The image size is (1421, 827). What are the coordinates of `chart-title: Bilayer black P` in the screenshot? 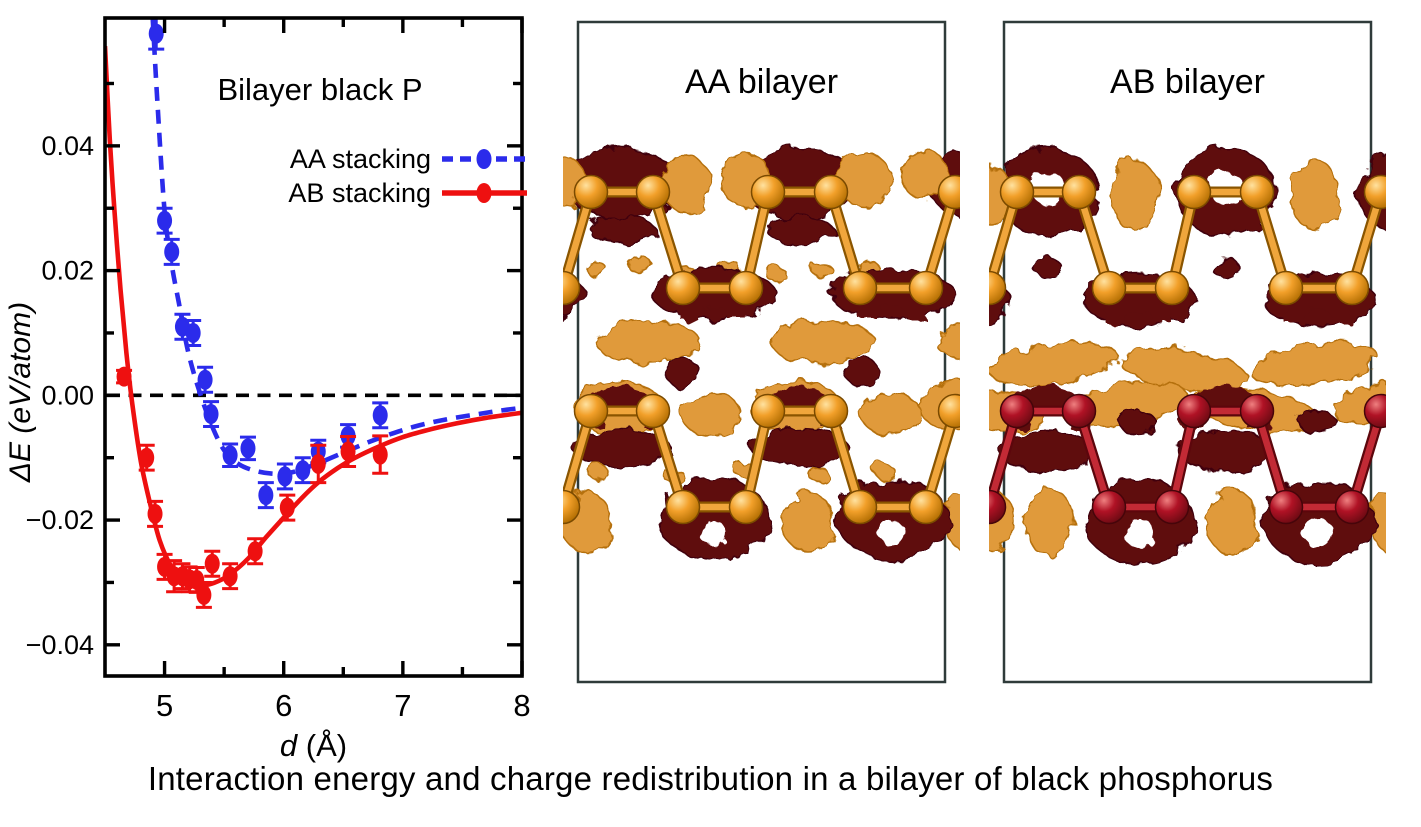 It's located at (319, 89).